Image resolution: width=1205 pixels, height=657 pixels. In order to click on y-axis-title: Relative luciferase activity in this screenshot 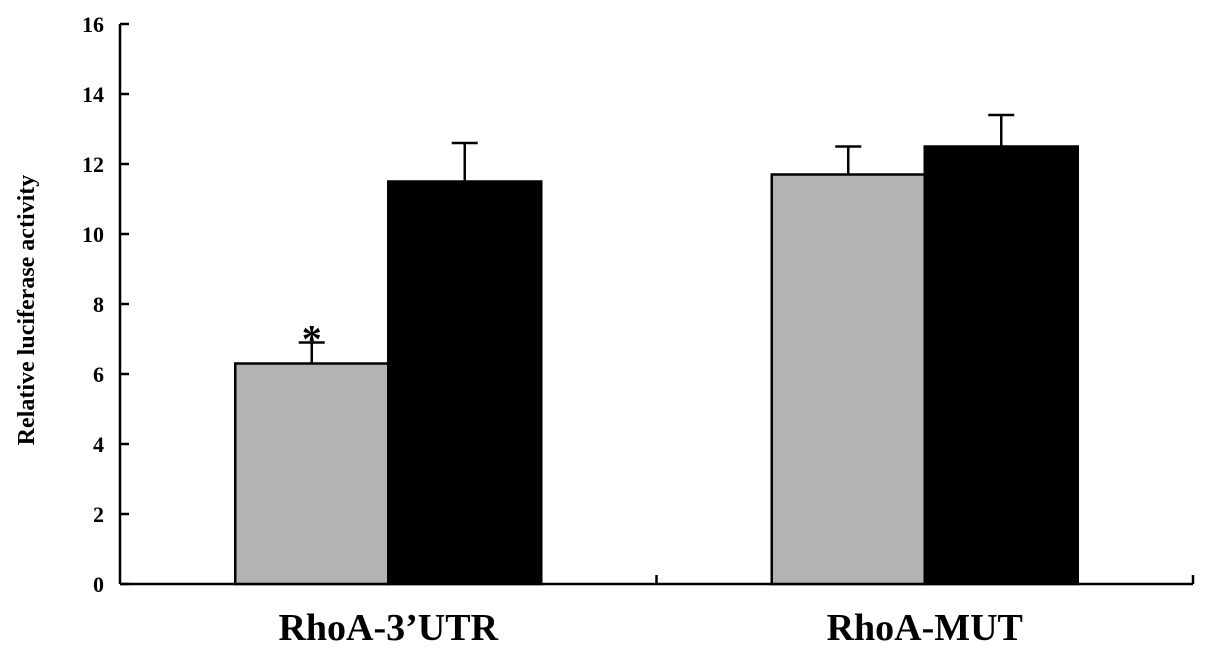, I will do `click(27, 310)`.